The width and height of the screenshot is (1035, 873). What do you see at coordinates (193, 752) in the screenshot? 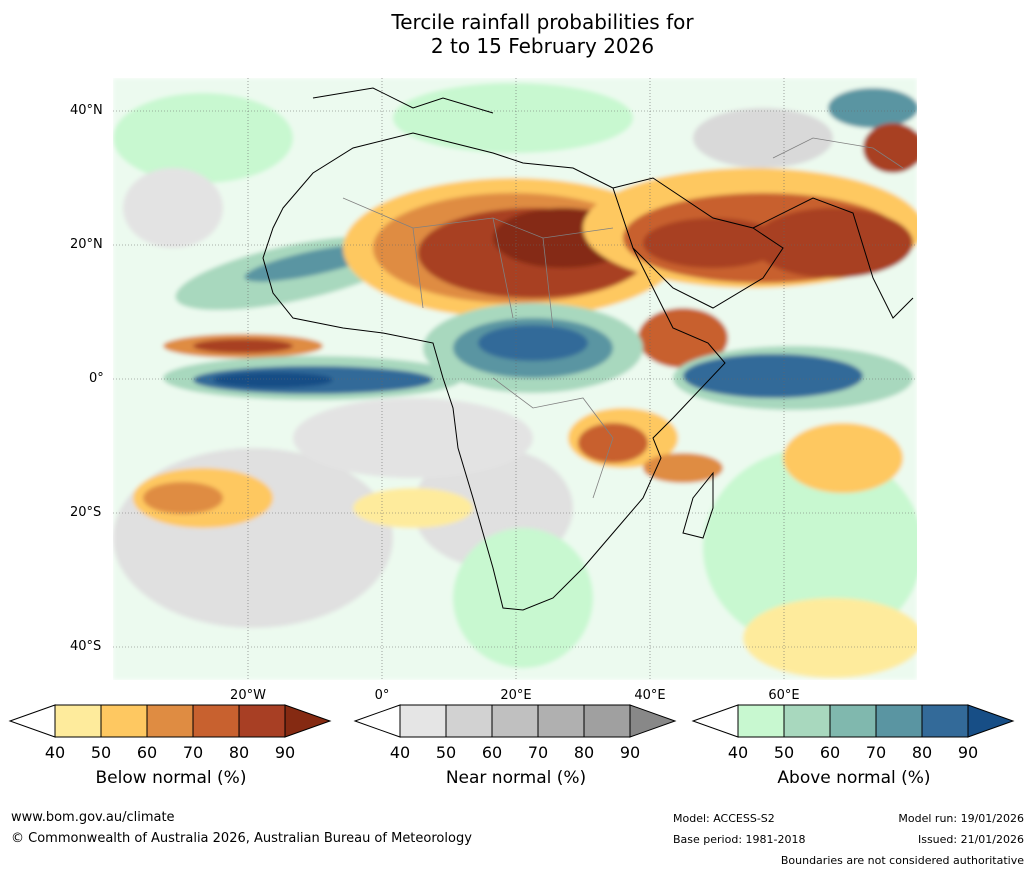
I see `legend-below-tick-70: 70` at bounding box center [193, 752].